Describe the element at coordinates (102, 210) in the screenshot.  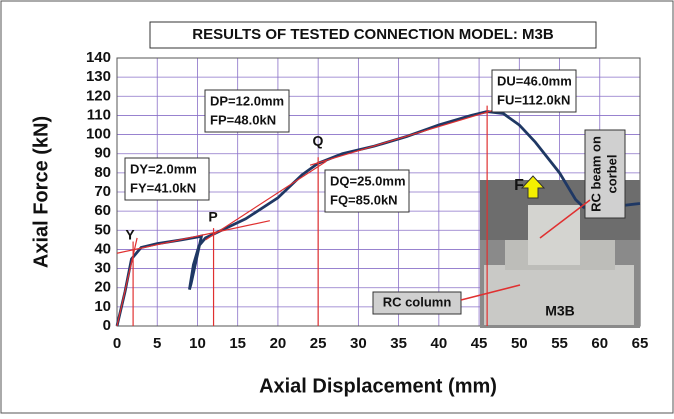
I see `y-tick-label: 60` at that location.